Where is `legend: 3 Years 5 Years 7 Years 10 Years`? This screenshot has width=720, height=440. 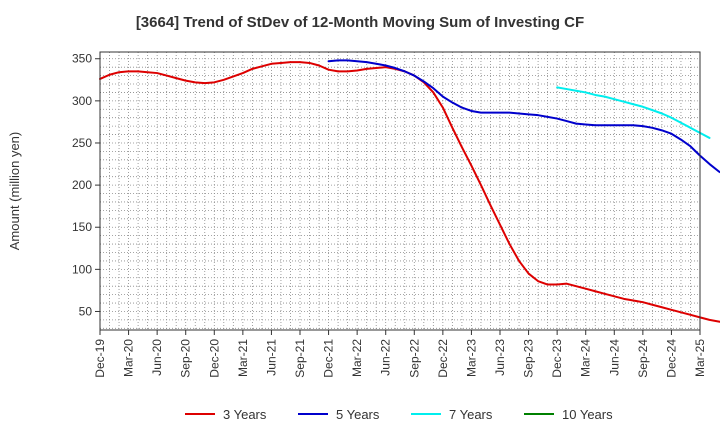
legend: 3 Years 5 Years 7 Years 10 Years is located at coordinates (399, 414).